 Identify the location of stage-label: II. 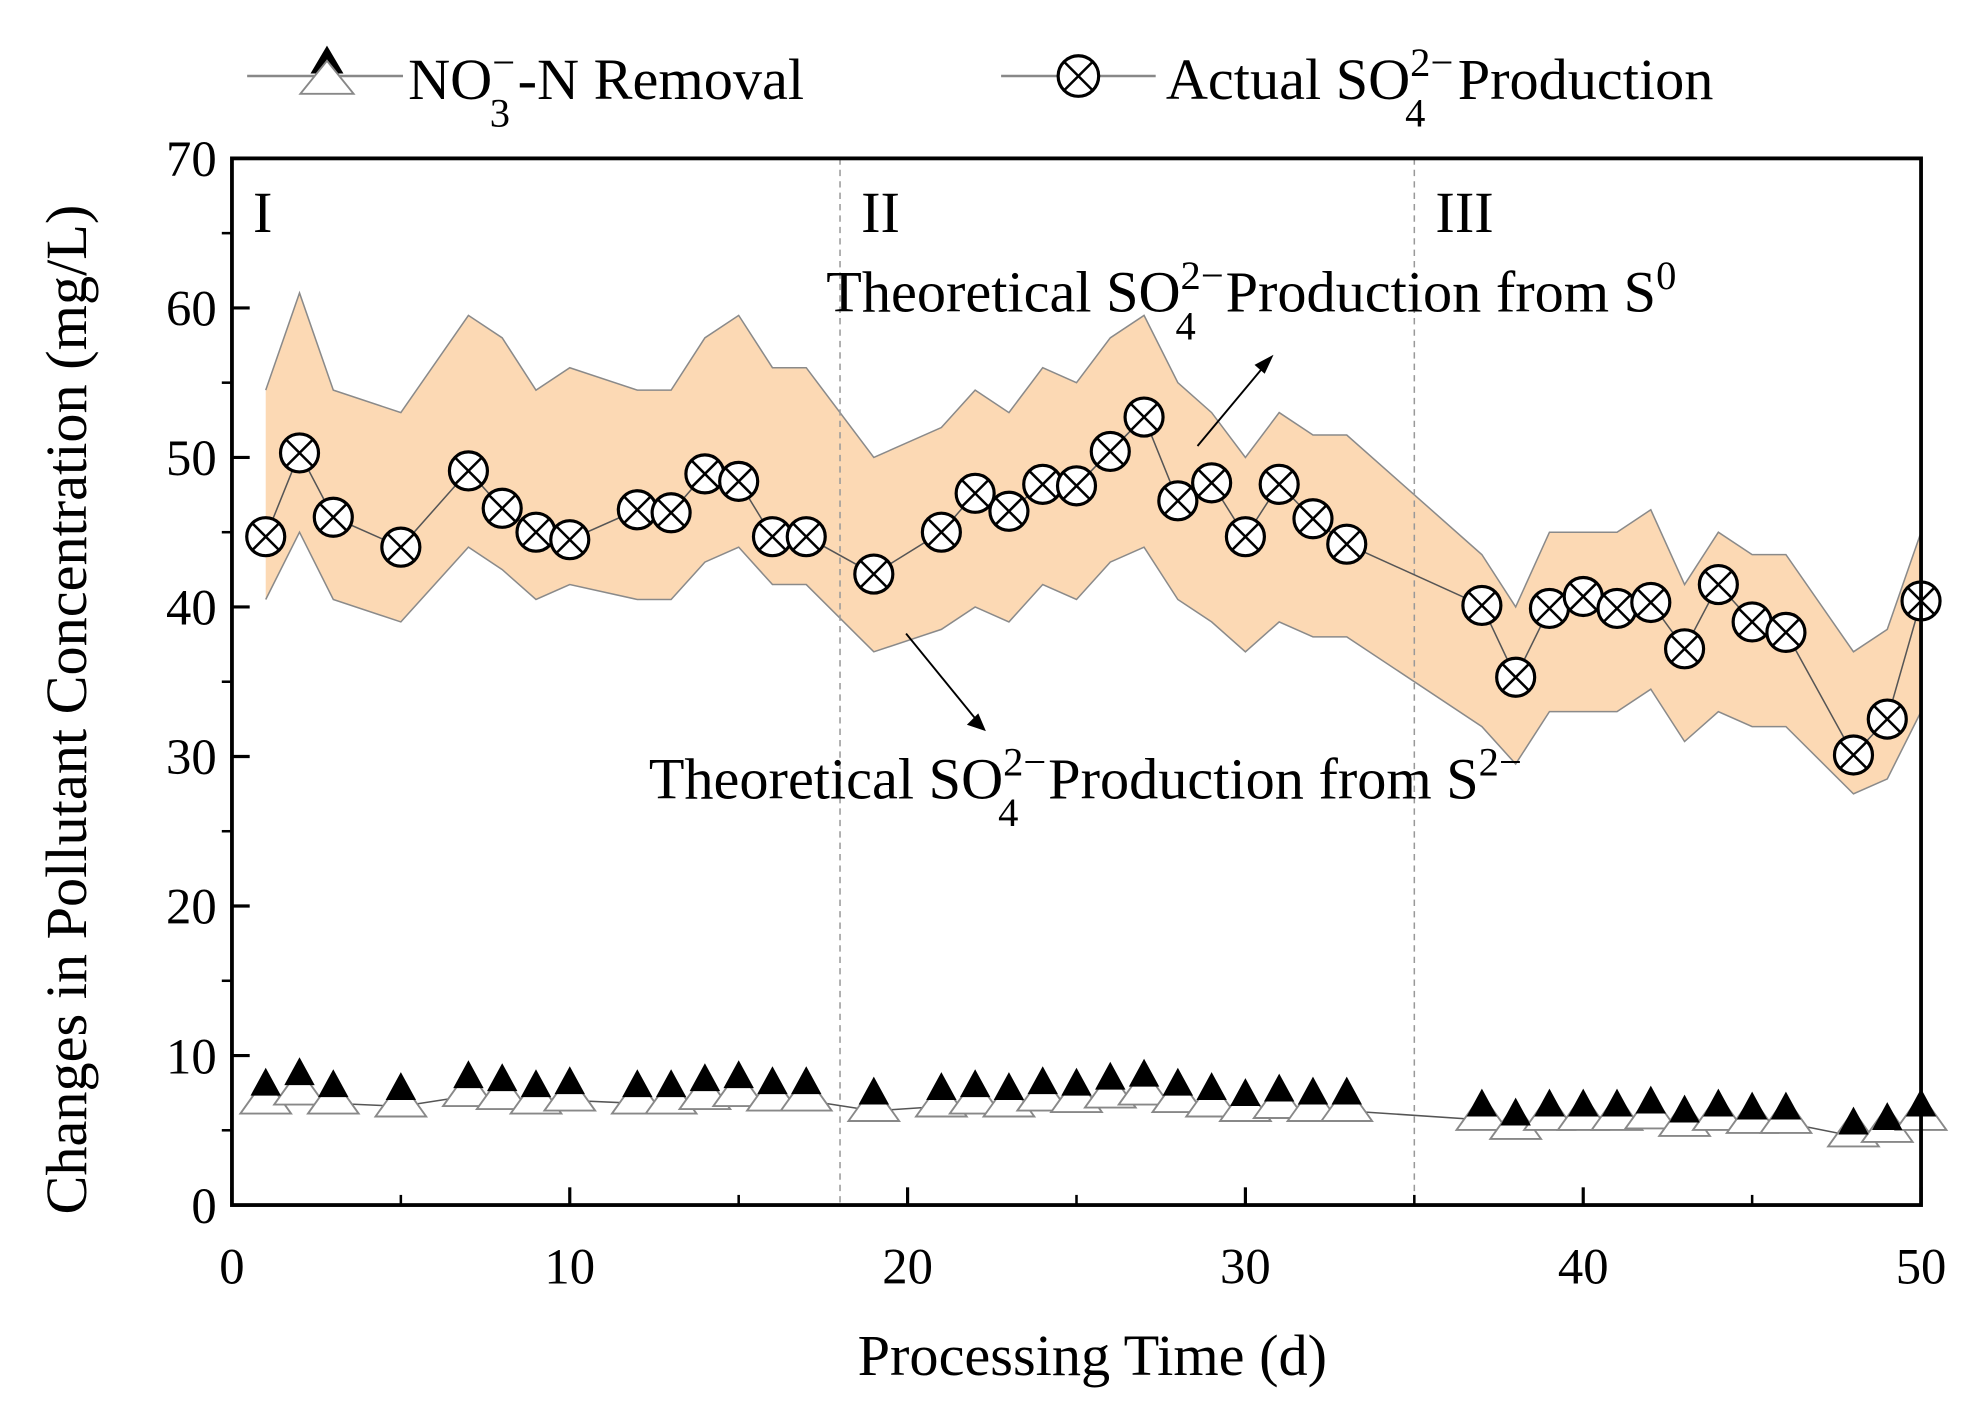
(880, 212).